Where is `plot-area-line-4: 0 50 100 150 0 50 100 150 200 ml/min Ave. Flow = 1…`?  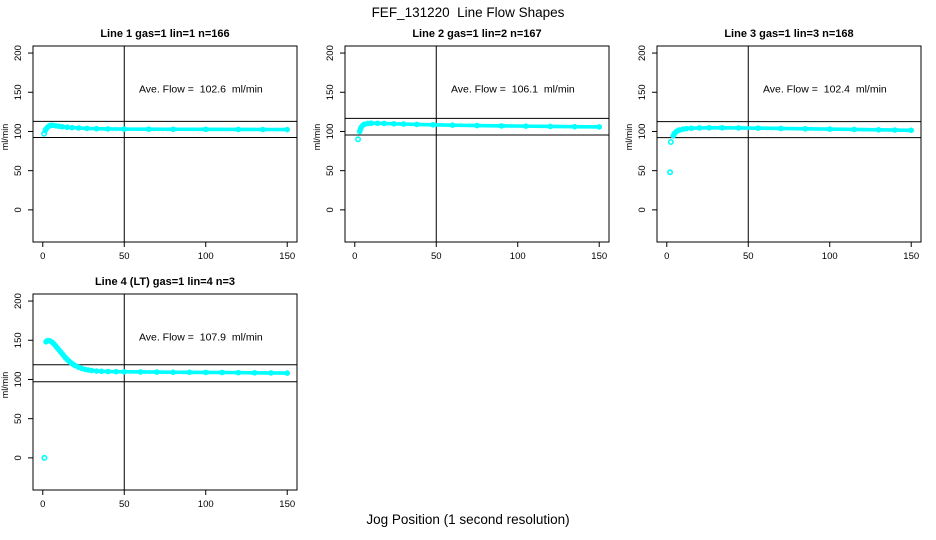
plot-area-line-4: 0 50 100 150 0 50 100 150 200 ml/min Ave. Flow = 1… is located at coordinates (149, 401).